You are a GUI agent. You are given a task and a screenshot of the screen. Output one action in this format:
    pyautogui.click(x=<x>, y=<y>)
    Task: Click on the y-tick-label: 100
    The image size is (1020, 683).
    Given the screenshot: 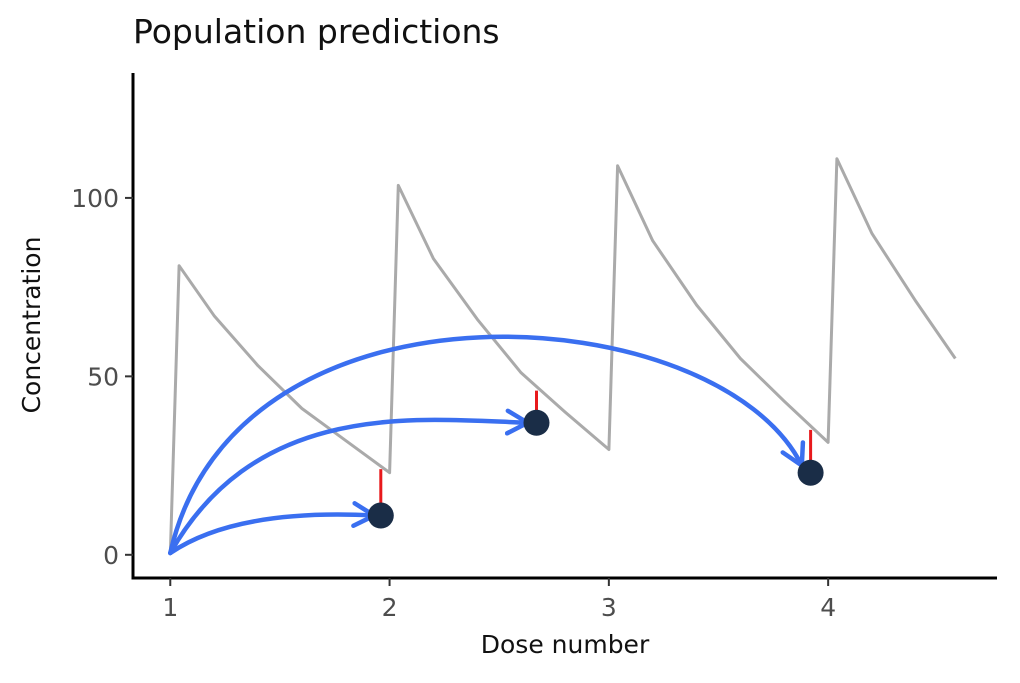 What is the action you would take?
    pyautogui.click(x=95, y=198)
    